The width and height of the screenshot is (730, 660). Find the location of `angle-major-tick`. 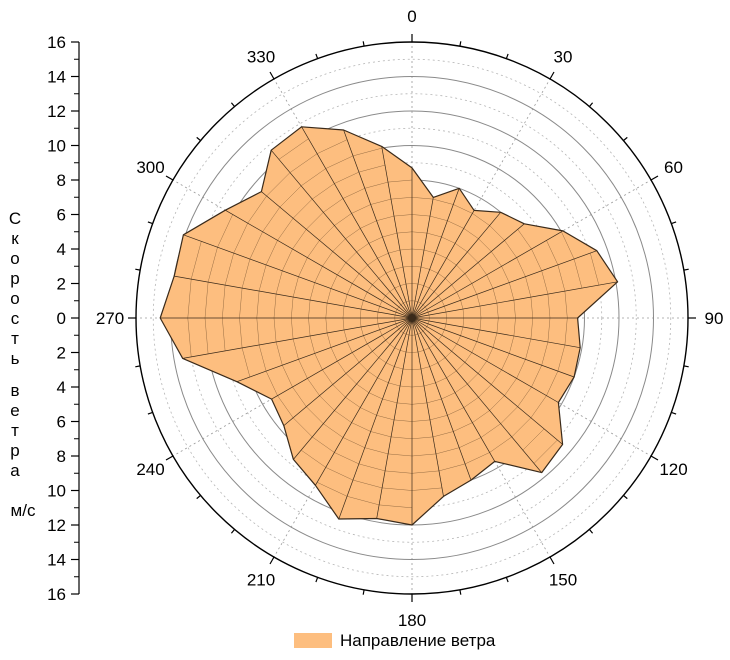

angle-major-tick is located at coordinates (552, 75).